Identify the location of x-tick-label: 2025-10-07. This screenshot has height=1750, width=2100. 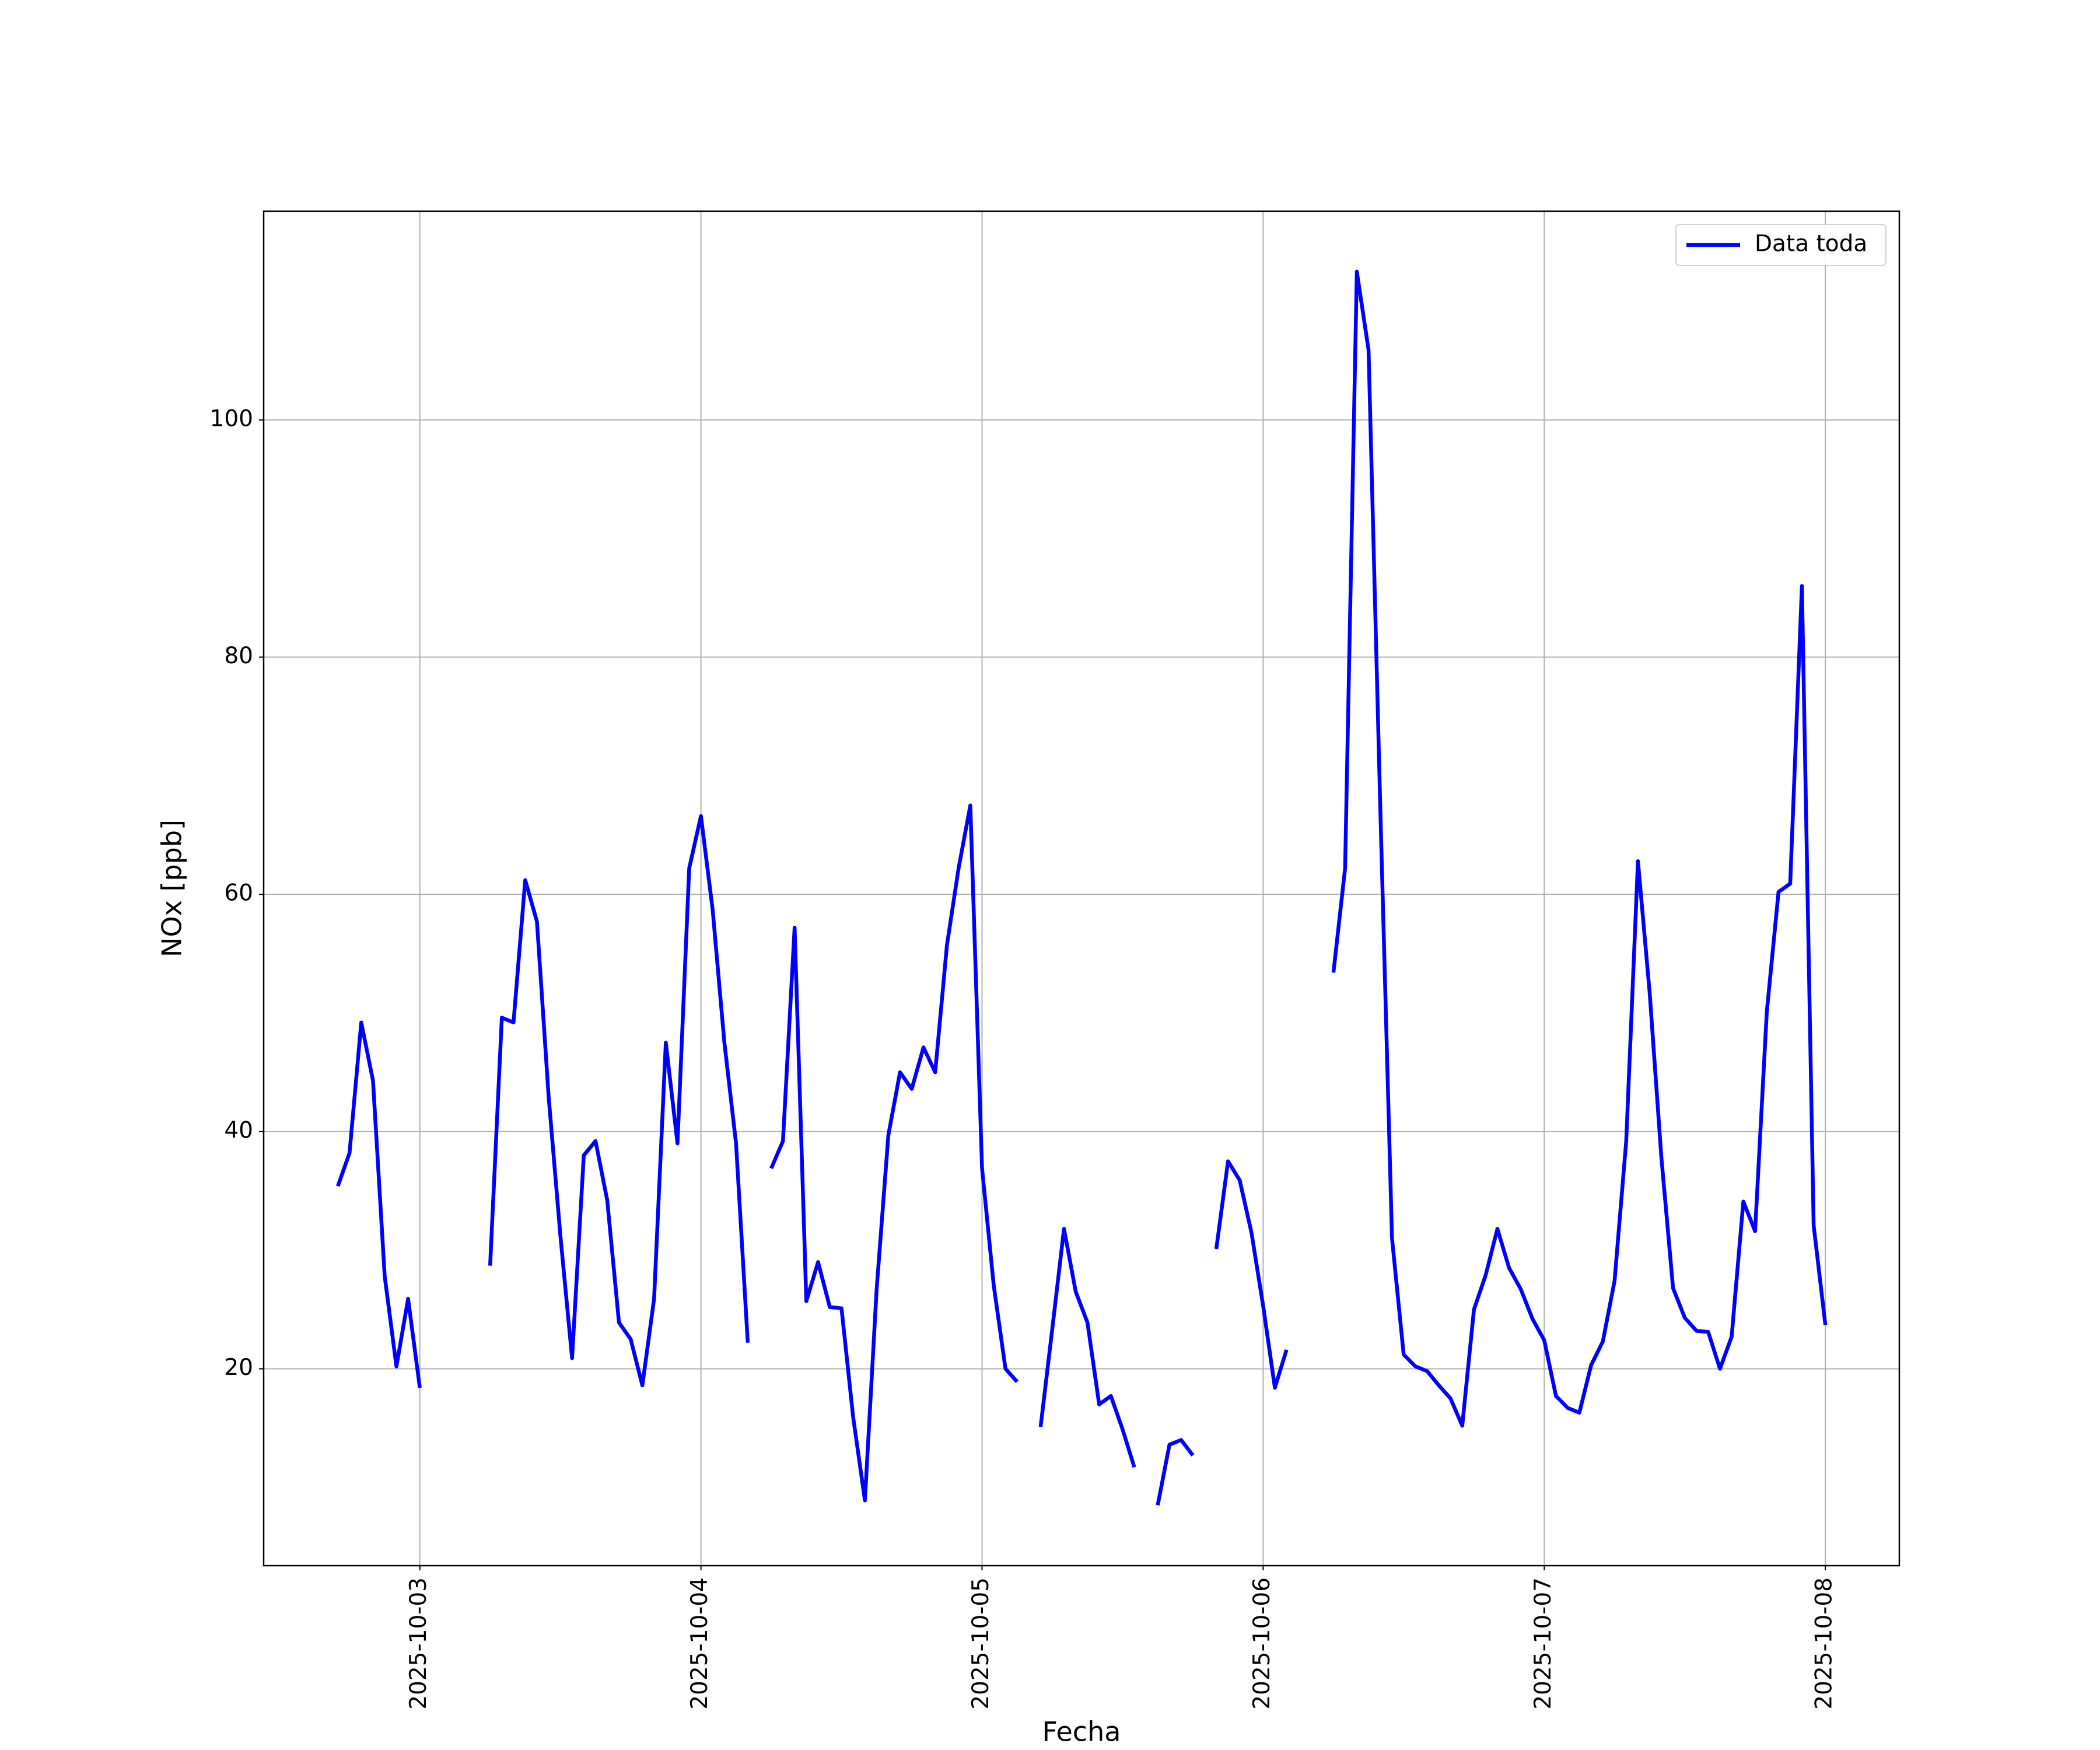
(1543, 1643).